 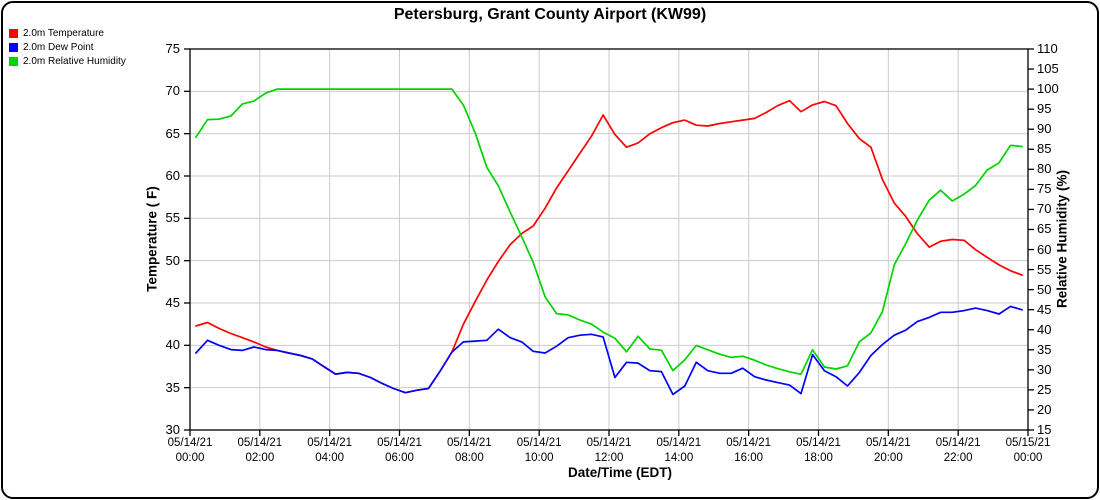 What do you see at coordinates (58, 47) in the screenshot?
I see `legend-label-dew-point: 2.0m Dew Point` at bounding box center [58, 47].